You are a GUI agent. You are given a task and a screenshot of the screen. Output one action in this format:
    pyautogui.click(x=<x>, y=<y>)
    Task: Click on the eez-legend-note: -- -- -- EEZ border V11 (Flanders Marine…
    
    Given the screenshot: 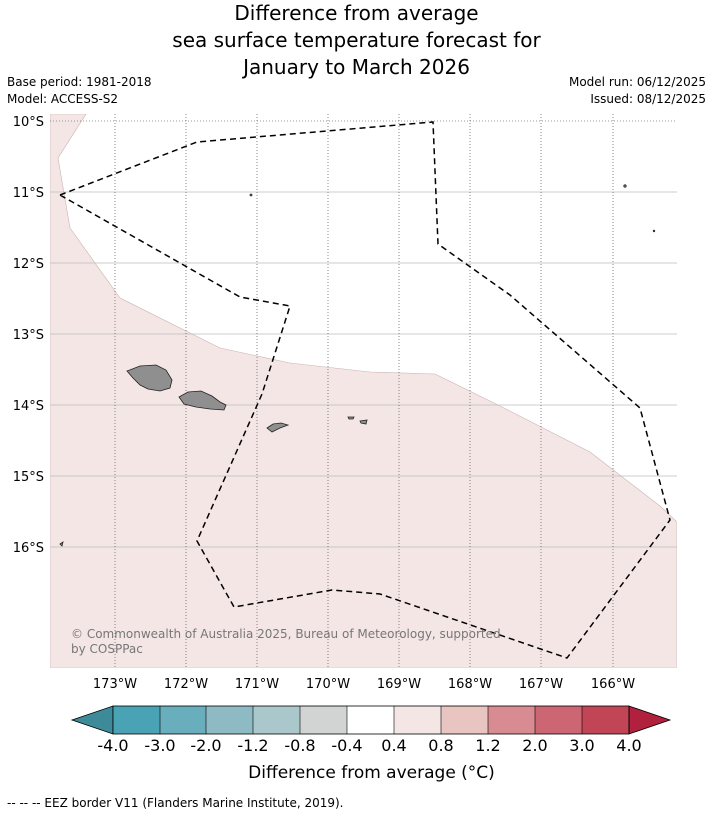 What is the action you would take?
    pyautogui.click(x=175, y=803)
    